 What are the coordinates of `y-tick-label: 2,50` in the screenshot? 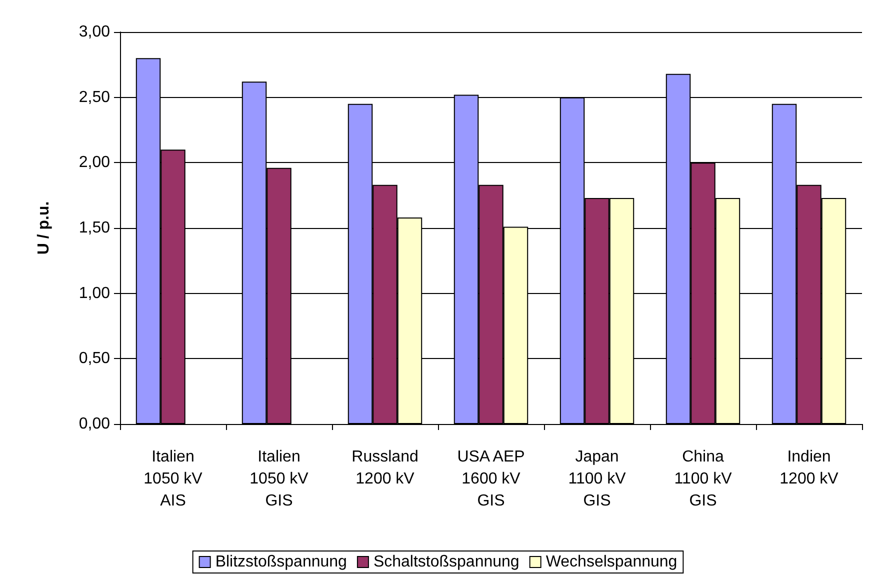 It's located at (94, 97).